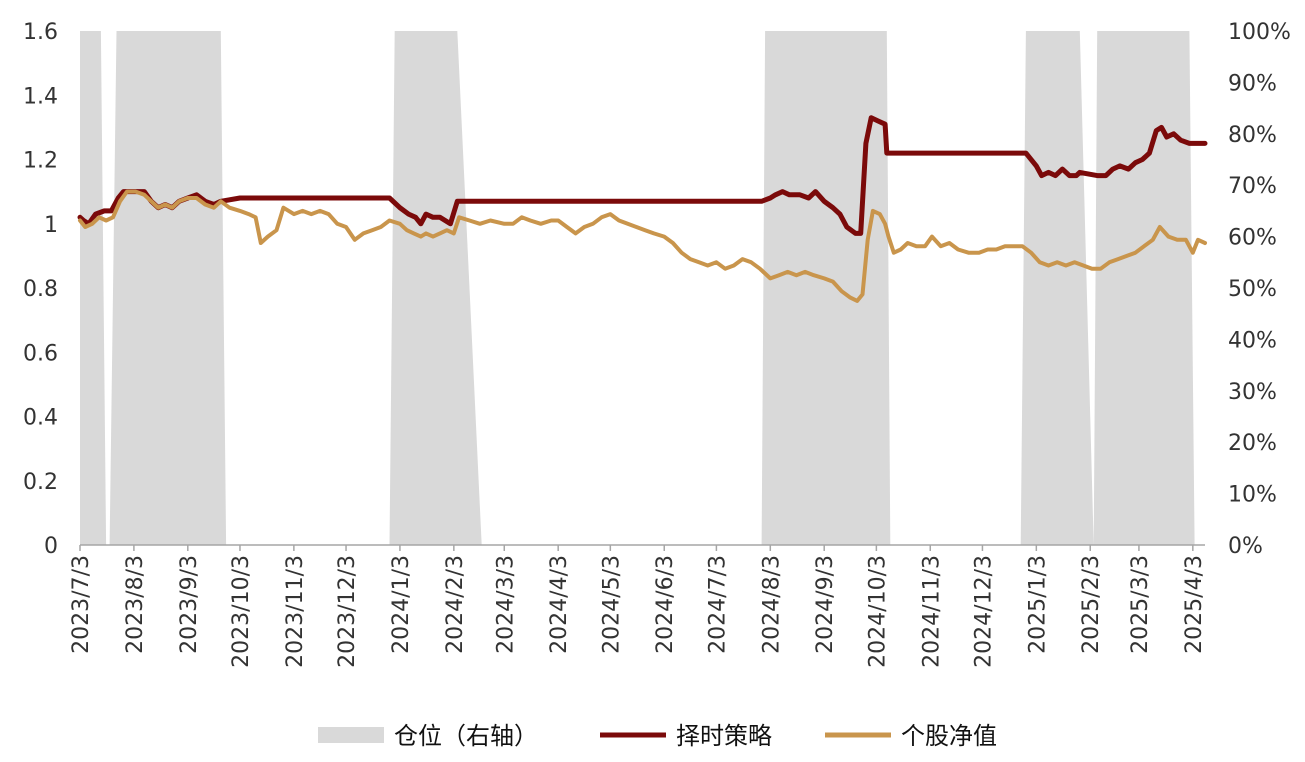 The width and height of the screenshot is (1305, 762). What do you see at coordinates (931, 611) in the screenshot?
I see `x-tick-label: 2024/11/3` at bounding box center [931, 611].